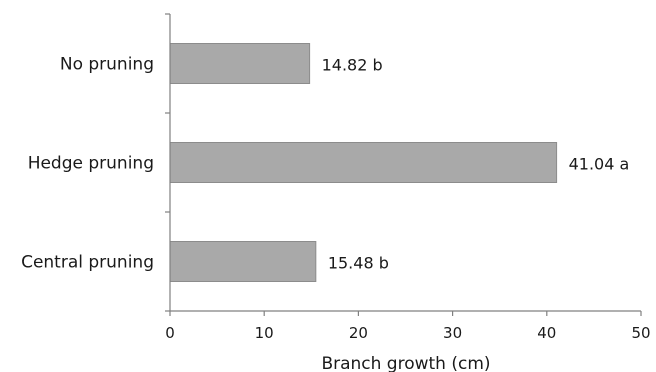 The width and height of the screenshot is (656, 372). Describe the element at coordinates (264, 333) in the screenshot. I see `x-tick-label: 10` at that location.